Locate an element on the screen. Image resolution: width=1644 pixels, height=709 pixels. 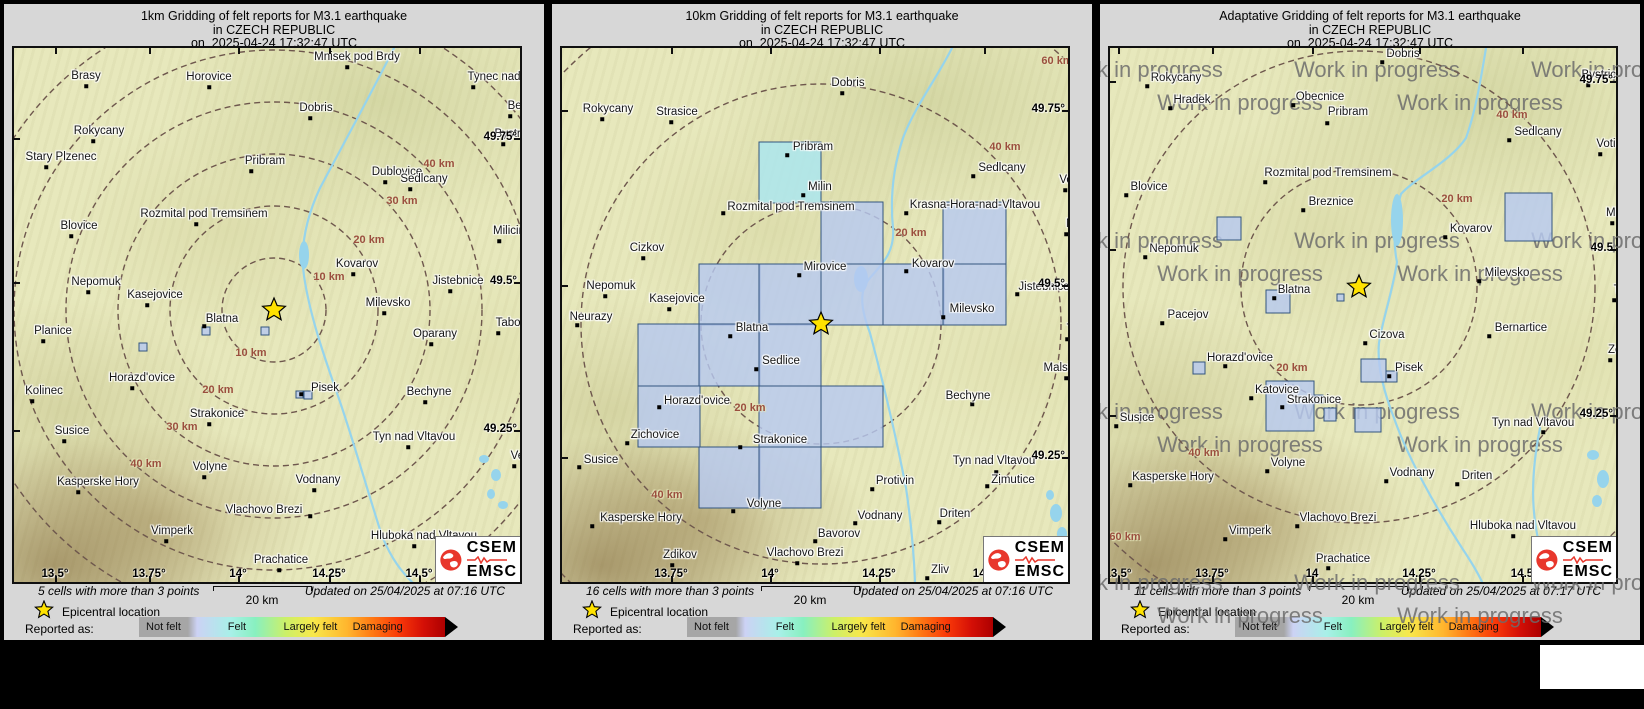
emsc-globe-icon is located at coordinates (1547, 559).